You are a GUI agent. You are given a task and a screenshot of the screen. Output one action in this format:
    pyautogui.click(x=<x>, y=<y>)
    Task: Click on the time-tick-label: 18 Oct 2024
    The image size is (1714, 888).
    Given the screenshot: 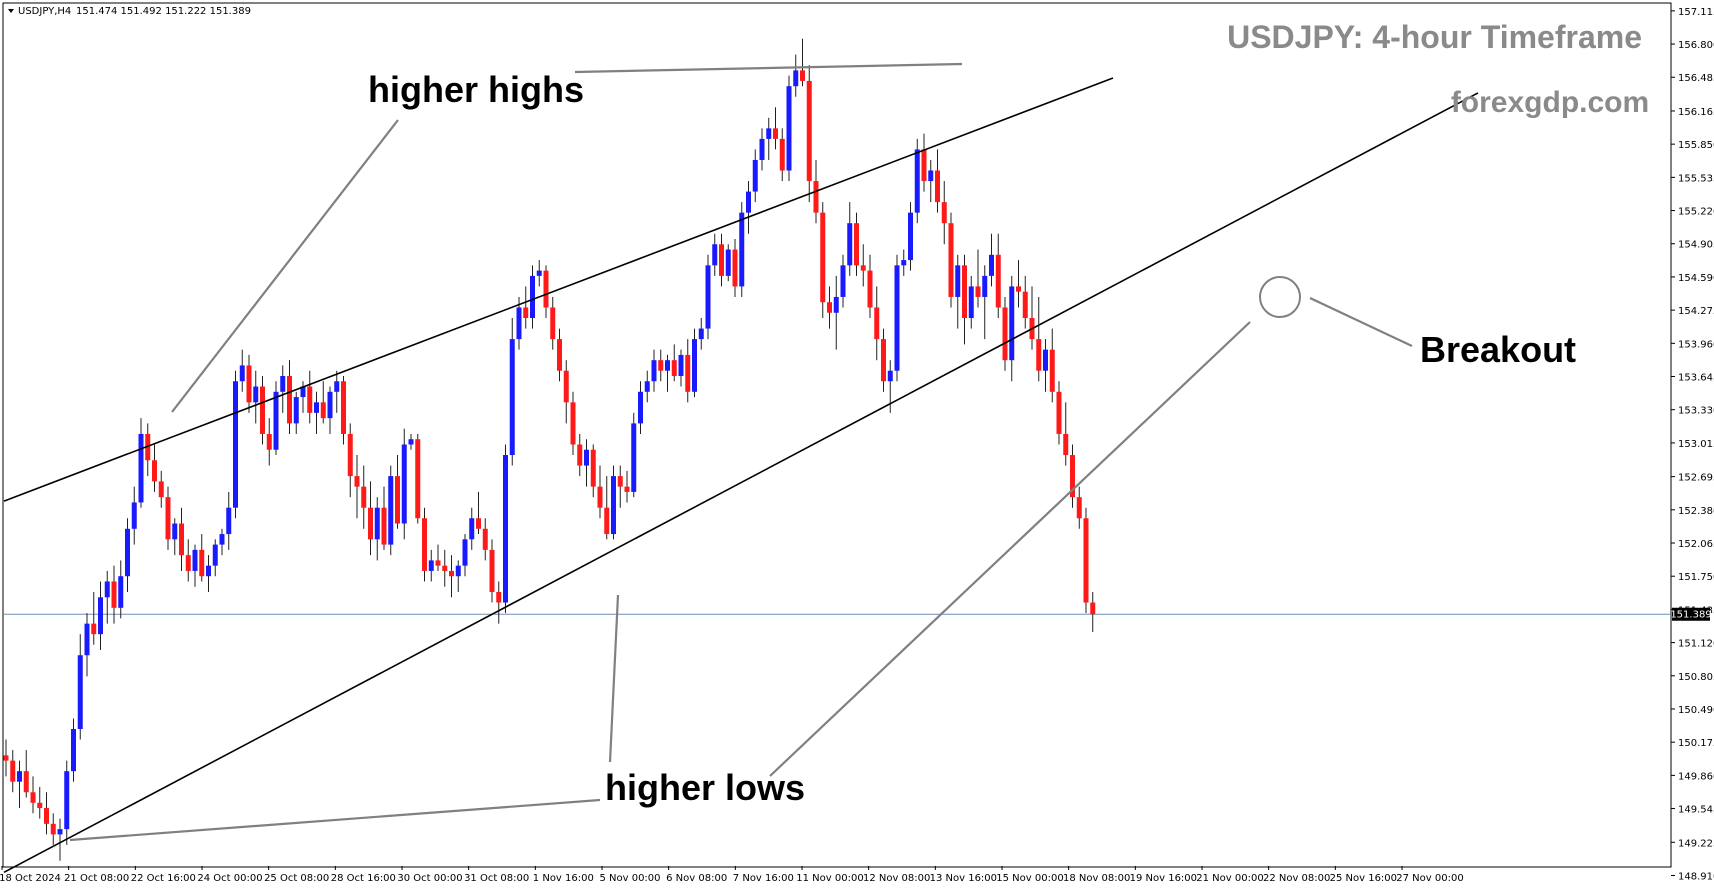 What is the action you would take?
    pyautogui.click(x=30, y=878)
    